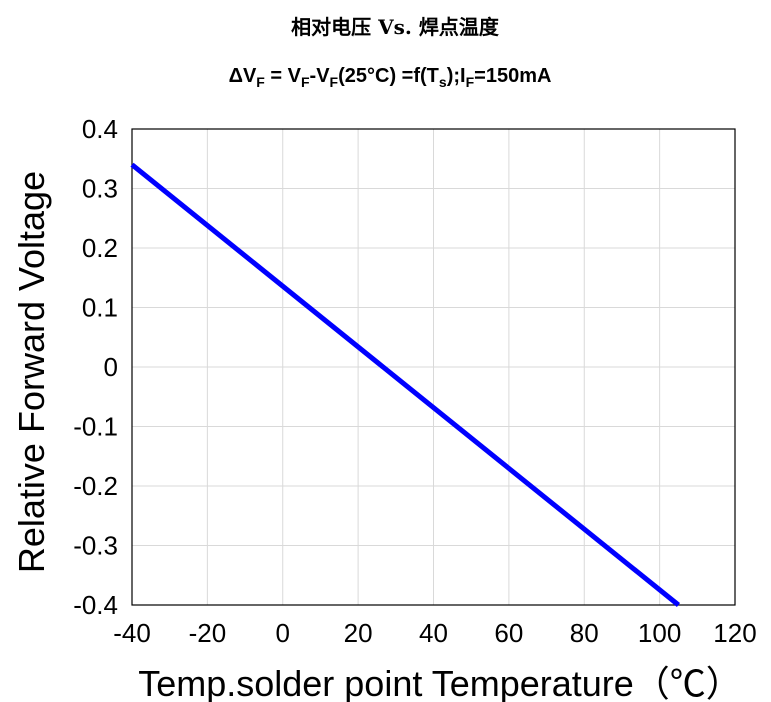 The image size is (771, 702). What do you see at coordinates (95, 486) in the screenshot?
I see `y-tick-label: -0.2` at bounding box center [95, 486].